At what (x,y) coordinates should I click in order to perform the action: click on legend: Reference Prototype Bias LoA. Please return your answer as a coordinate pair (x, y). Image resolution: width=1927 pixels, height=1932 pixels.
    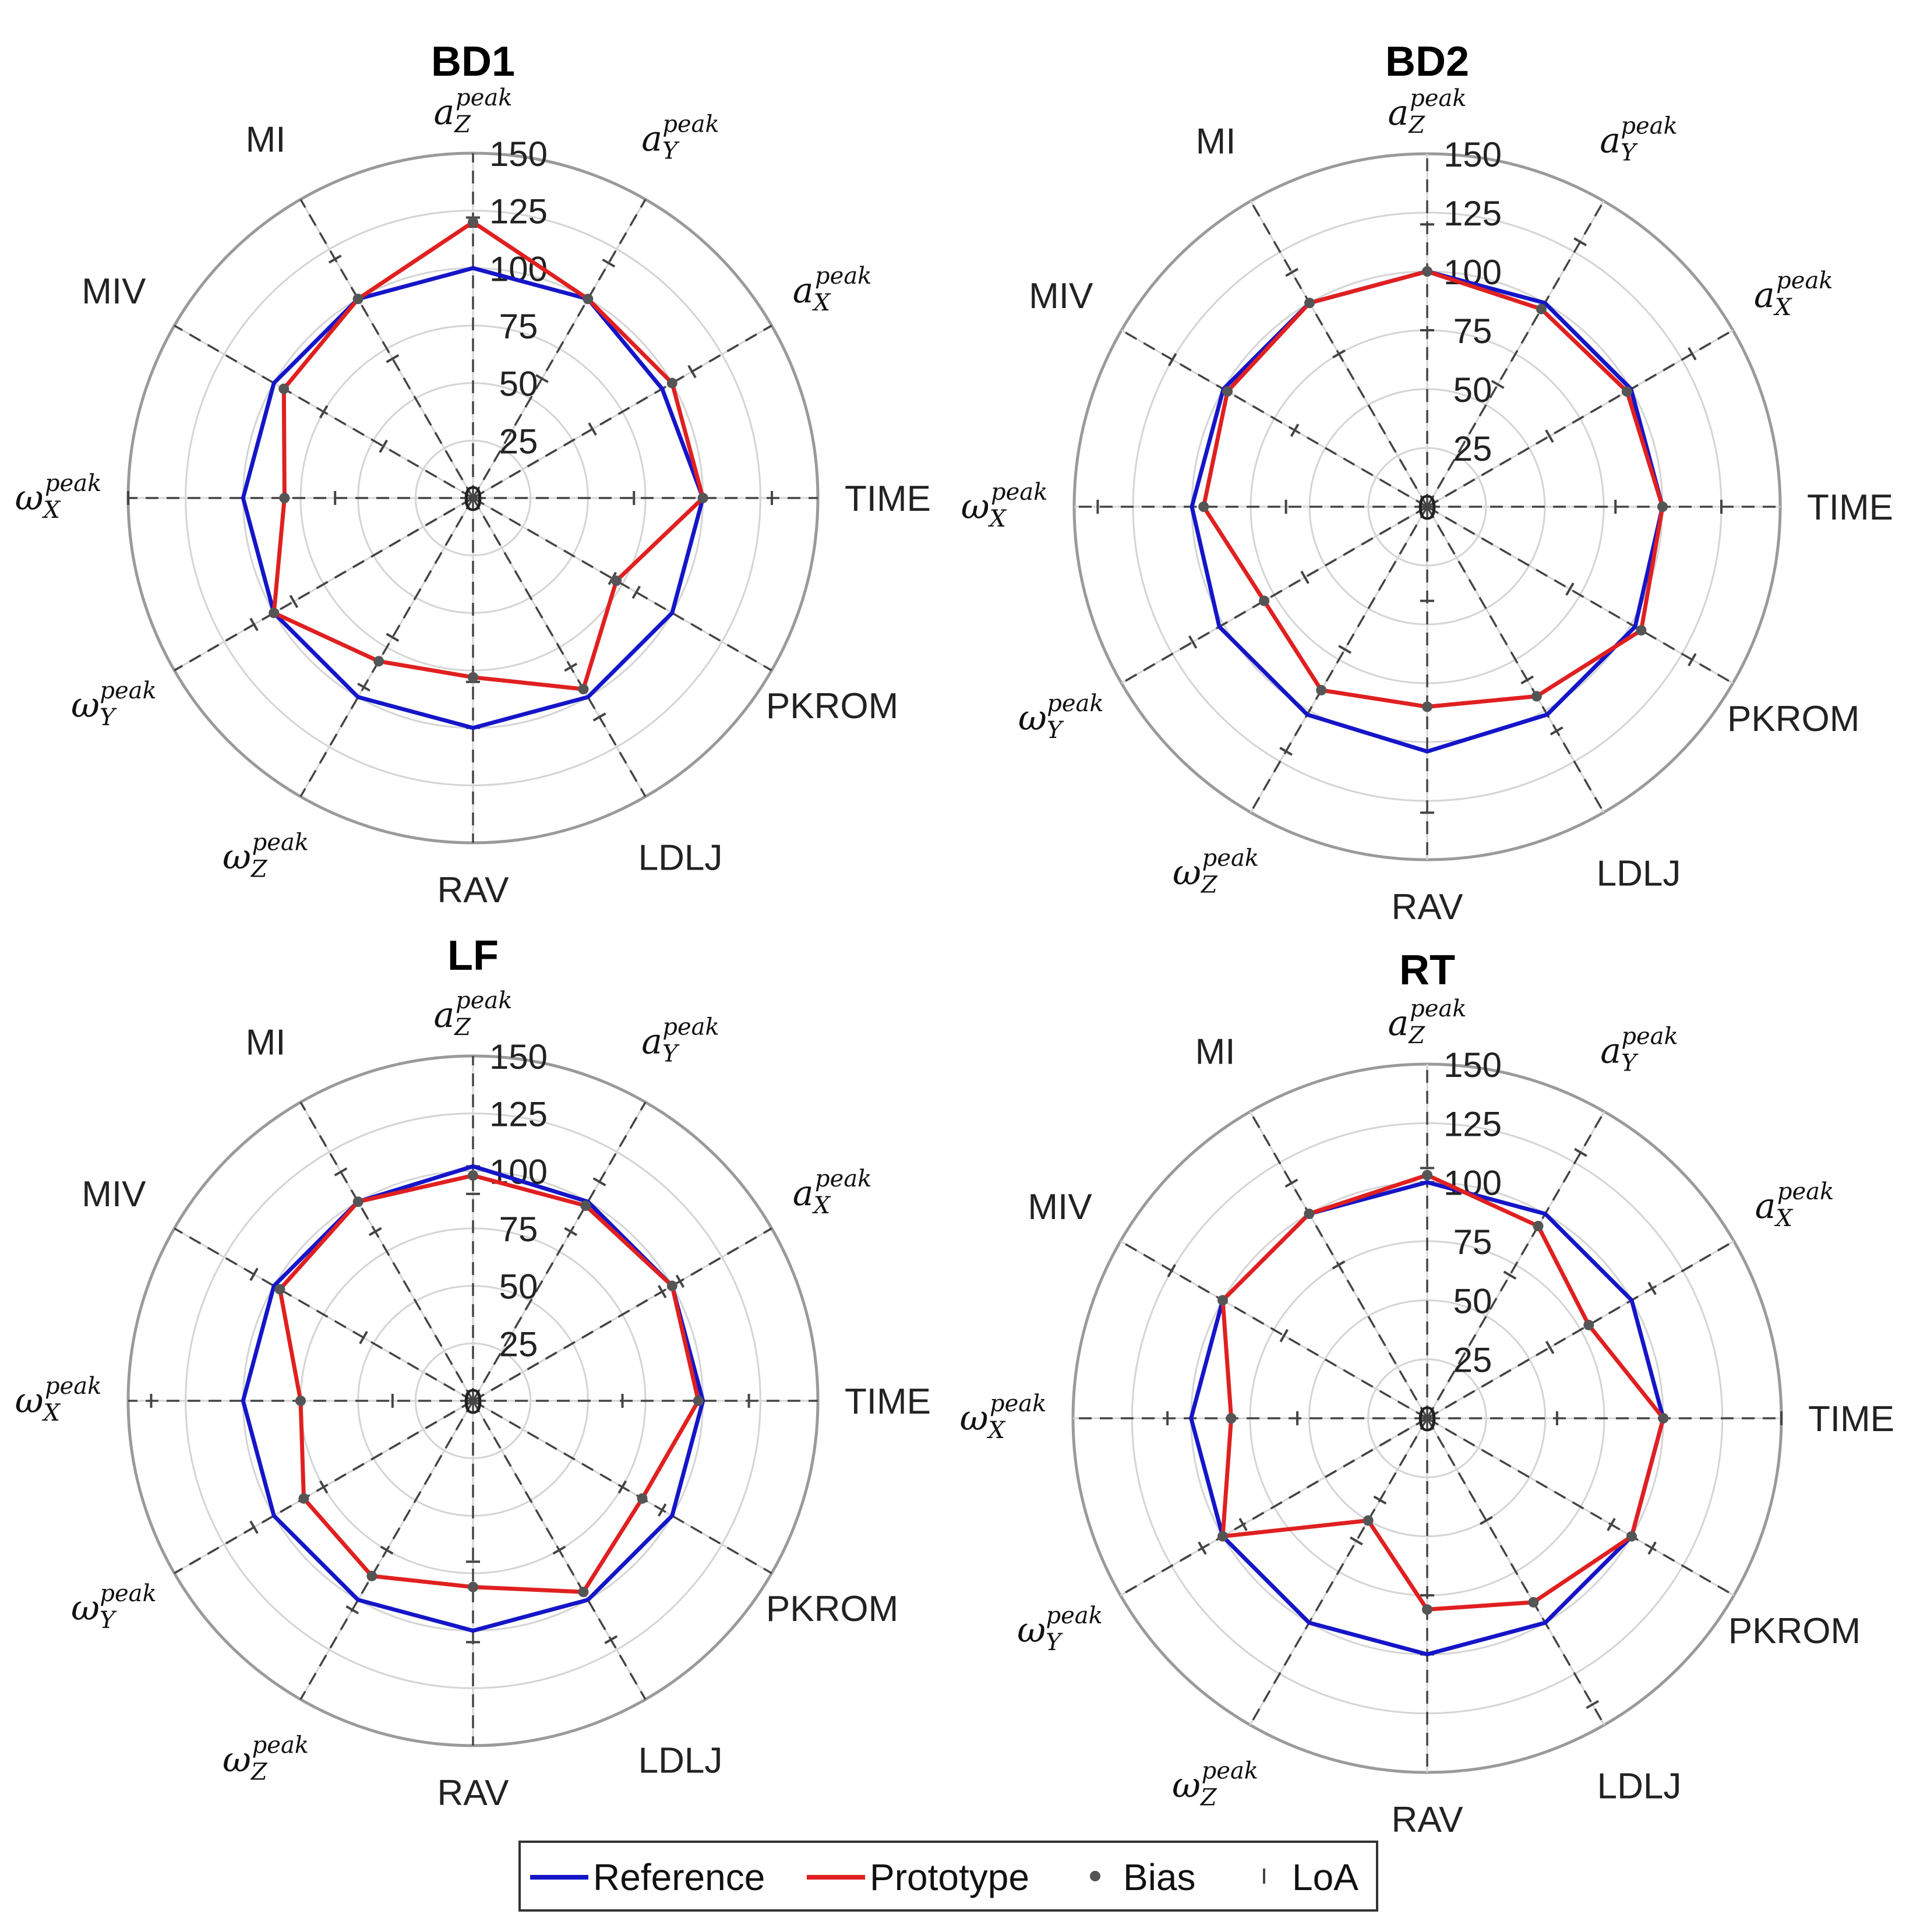
    Looking at the image, I should click on (948, 1876).